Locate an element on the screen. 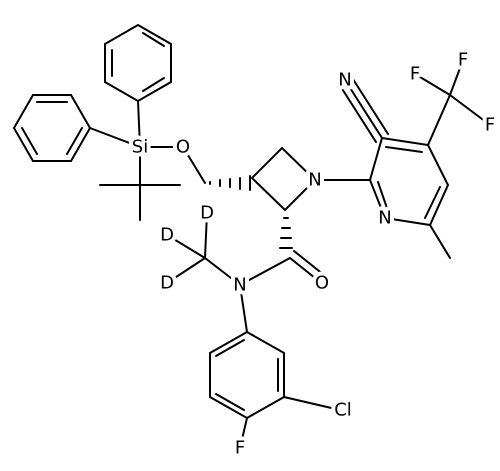 The width and height of the screenshot is (500, 471). atom-label: Cl is located at coordinates (343, 410).